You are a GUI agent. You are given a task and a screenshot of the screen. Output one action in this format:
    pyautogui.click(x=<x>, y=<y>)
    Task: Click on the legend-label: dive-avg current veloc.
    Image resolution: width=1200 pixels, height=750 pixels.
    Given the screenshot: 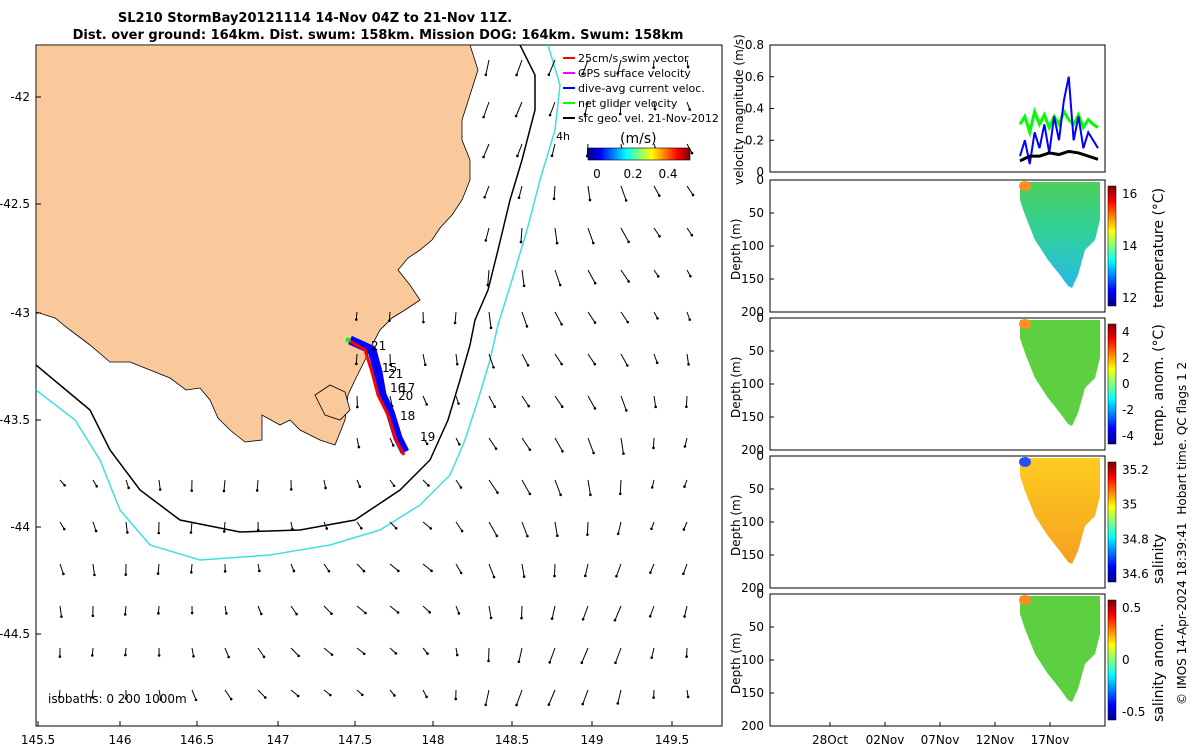 What is the action you would take?
    pyautogui.click(x=641, y=88)
    